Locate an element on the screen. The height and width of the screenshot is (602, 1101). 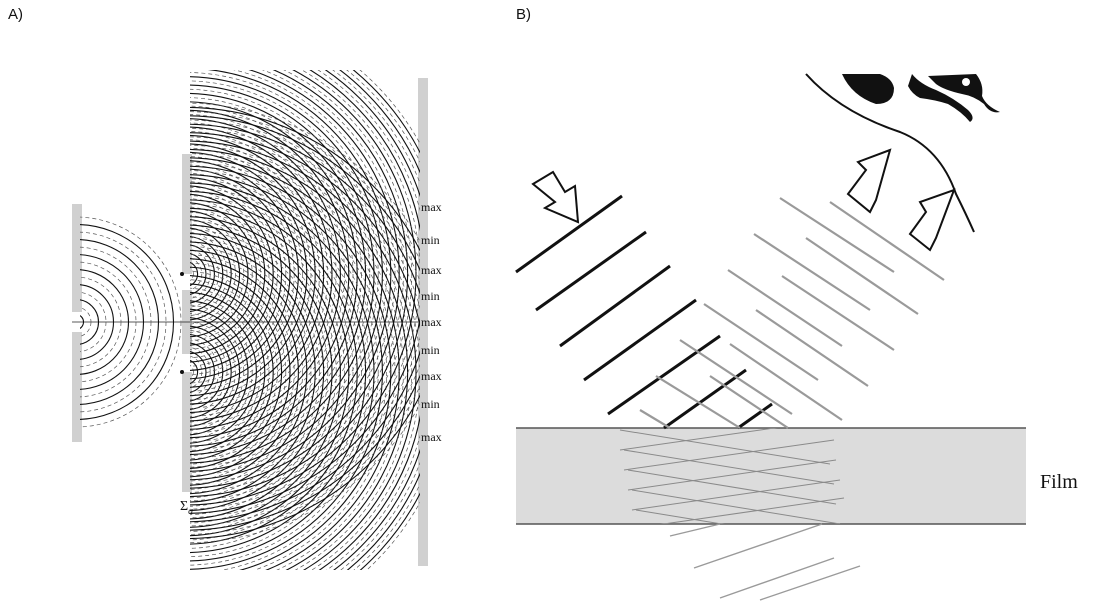
barrier-2-bottom is located at coordinates (187, 432).